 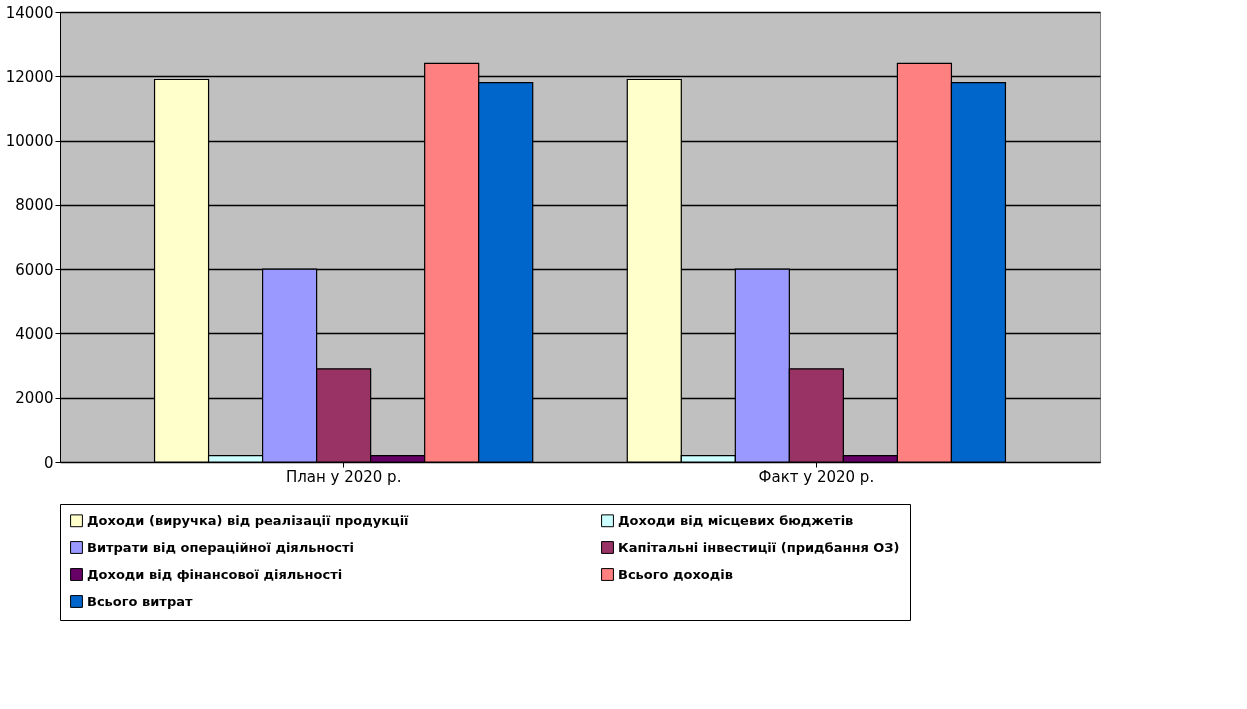 What do you see at coordinates (736, 520) in the screenshot?
I see `legend-label: Доходи від місцевих бюджетів` at bounding box center [736, 520].